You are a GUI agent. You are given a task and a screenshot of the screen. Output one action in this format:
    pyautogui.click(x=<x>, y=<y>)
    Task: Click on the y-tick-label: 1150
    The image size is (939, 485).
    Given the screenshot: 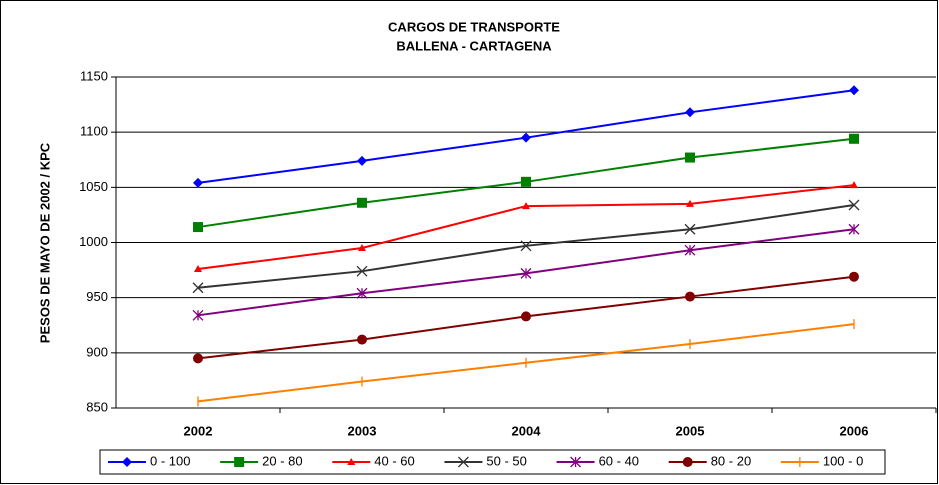 What is the action you would take?
    pyautogui.click(x=94, y=75)
    